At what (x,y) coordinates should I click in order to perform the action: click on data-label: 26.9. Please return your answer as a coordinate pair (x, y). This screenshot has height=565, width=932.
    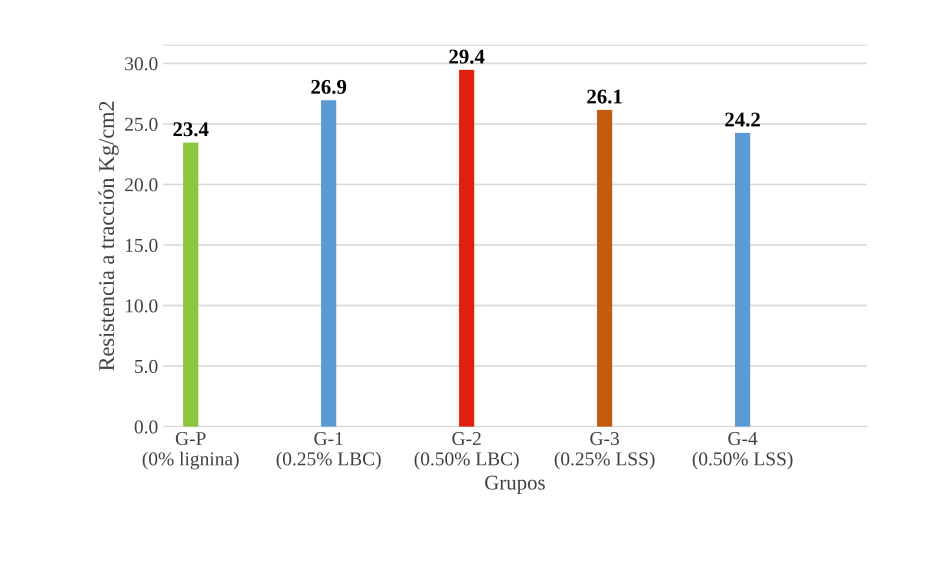
    Looking at the image, I should click on (328, 87).